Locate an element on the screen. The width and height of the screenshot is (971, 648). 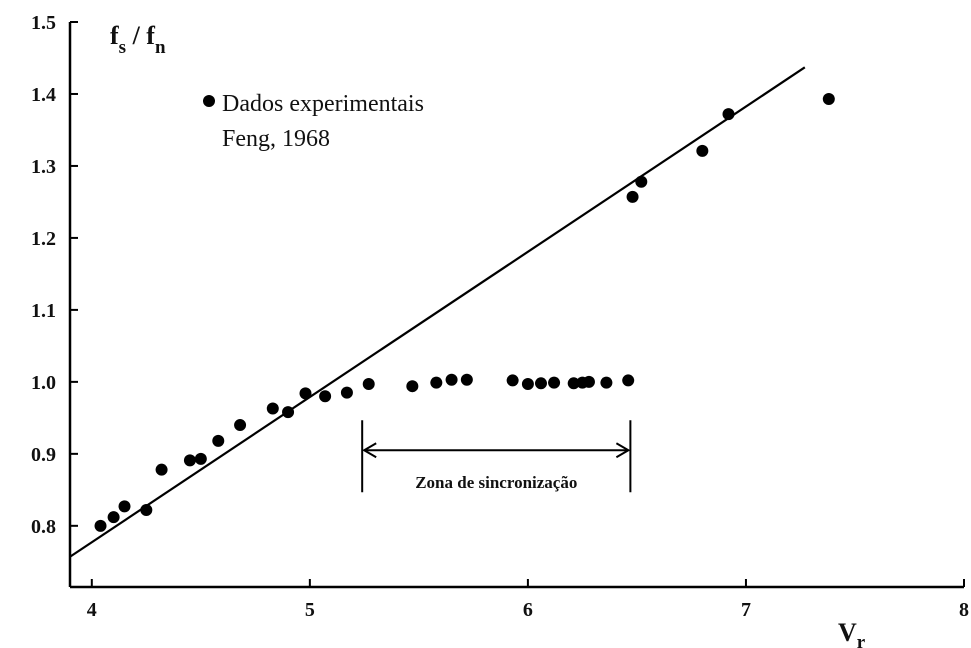
legend-marker is located at coordinates (209, 101).